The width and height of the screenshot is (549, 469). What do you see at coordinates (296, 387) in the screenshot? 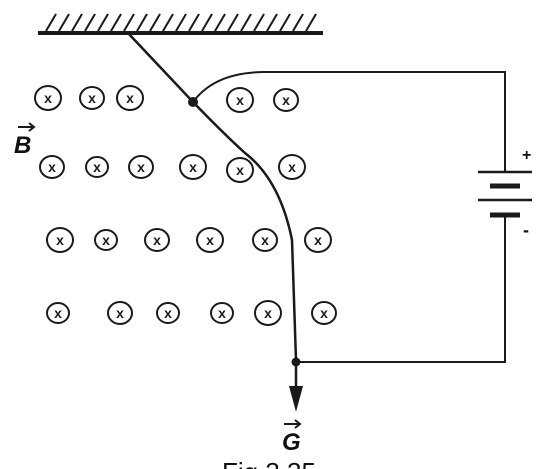
I see `gravity-arrow` at bounding box center [296, 387].